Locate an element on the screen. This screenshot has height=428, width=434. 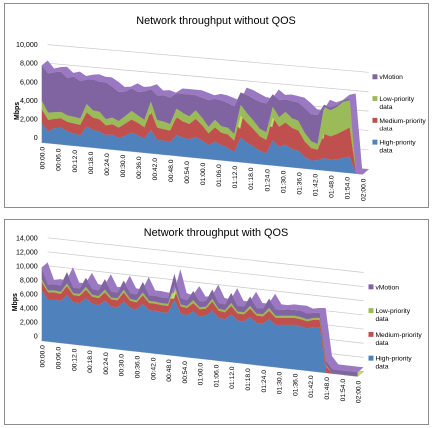
y-tick-label: 14,000 is located at coordinates (27, 238).